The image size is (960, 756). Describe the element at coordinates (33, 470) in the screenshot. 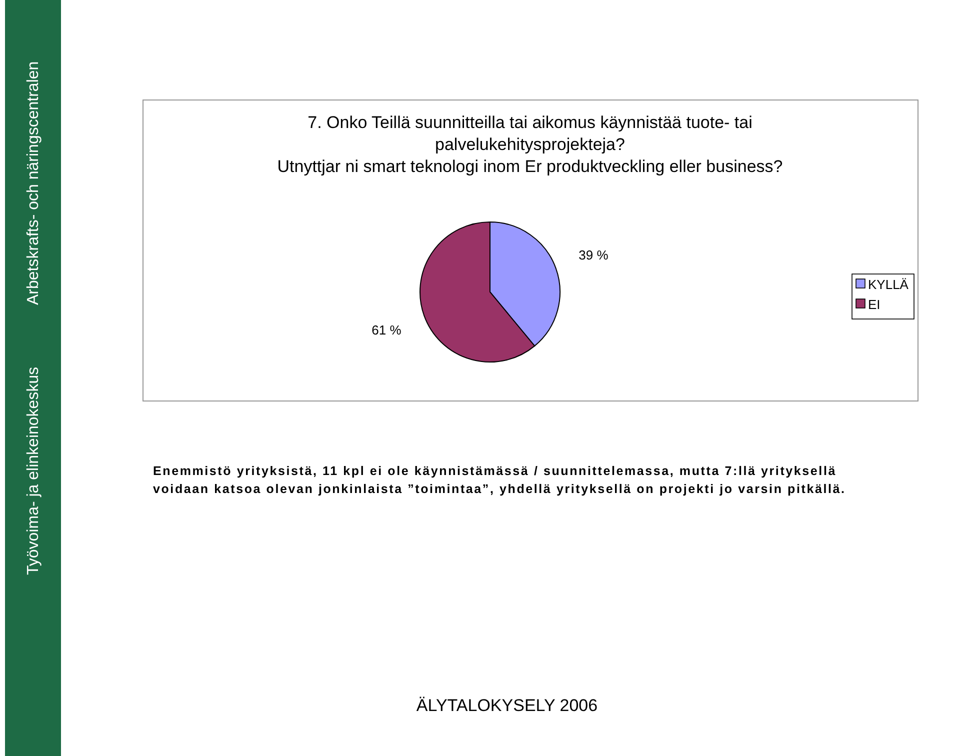

I see `text: Työvoima- ja elinkeinokeskus` at that location.